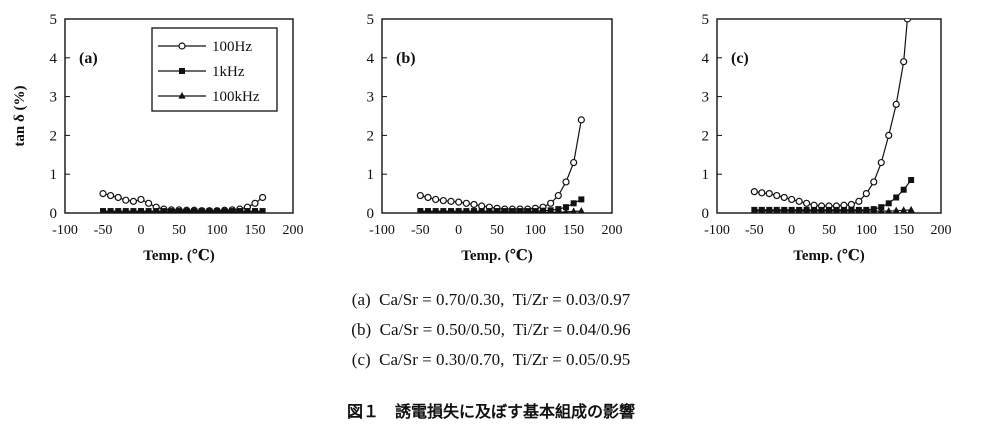  Describe the element at coordinates (491, 359) in the screenshot. I see `caption-c: (c) Ca/Sr = 0.30/0.70, Ti/Zr = 0.05/0.95` at that location.